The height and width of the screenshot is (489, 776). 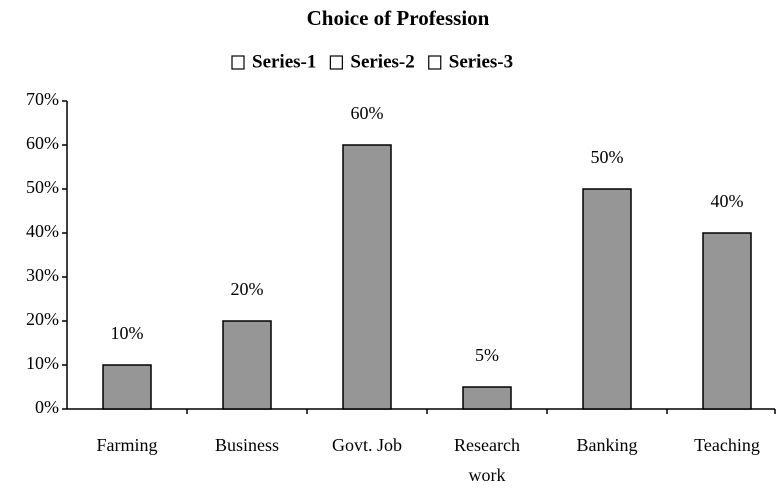 What do you see at coordinates (284, 61) in the screenshot?
I see `legend-label: Series-1` at bounding box center [284, 61].